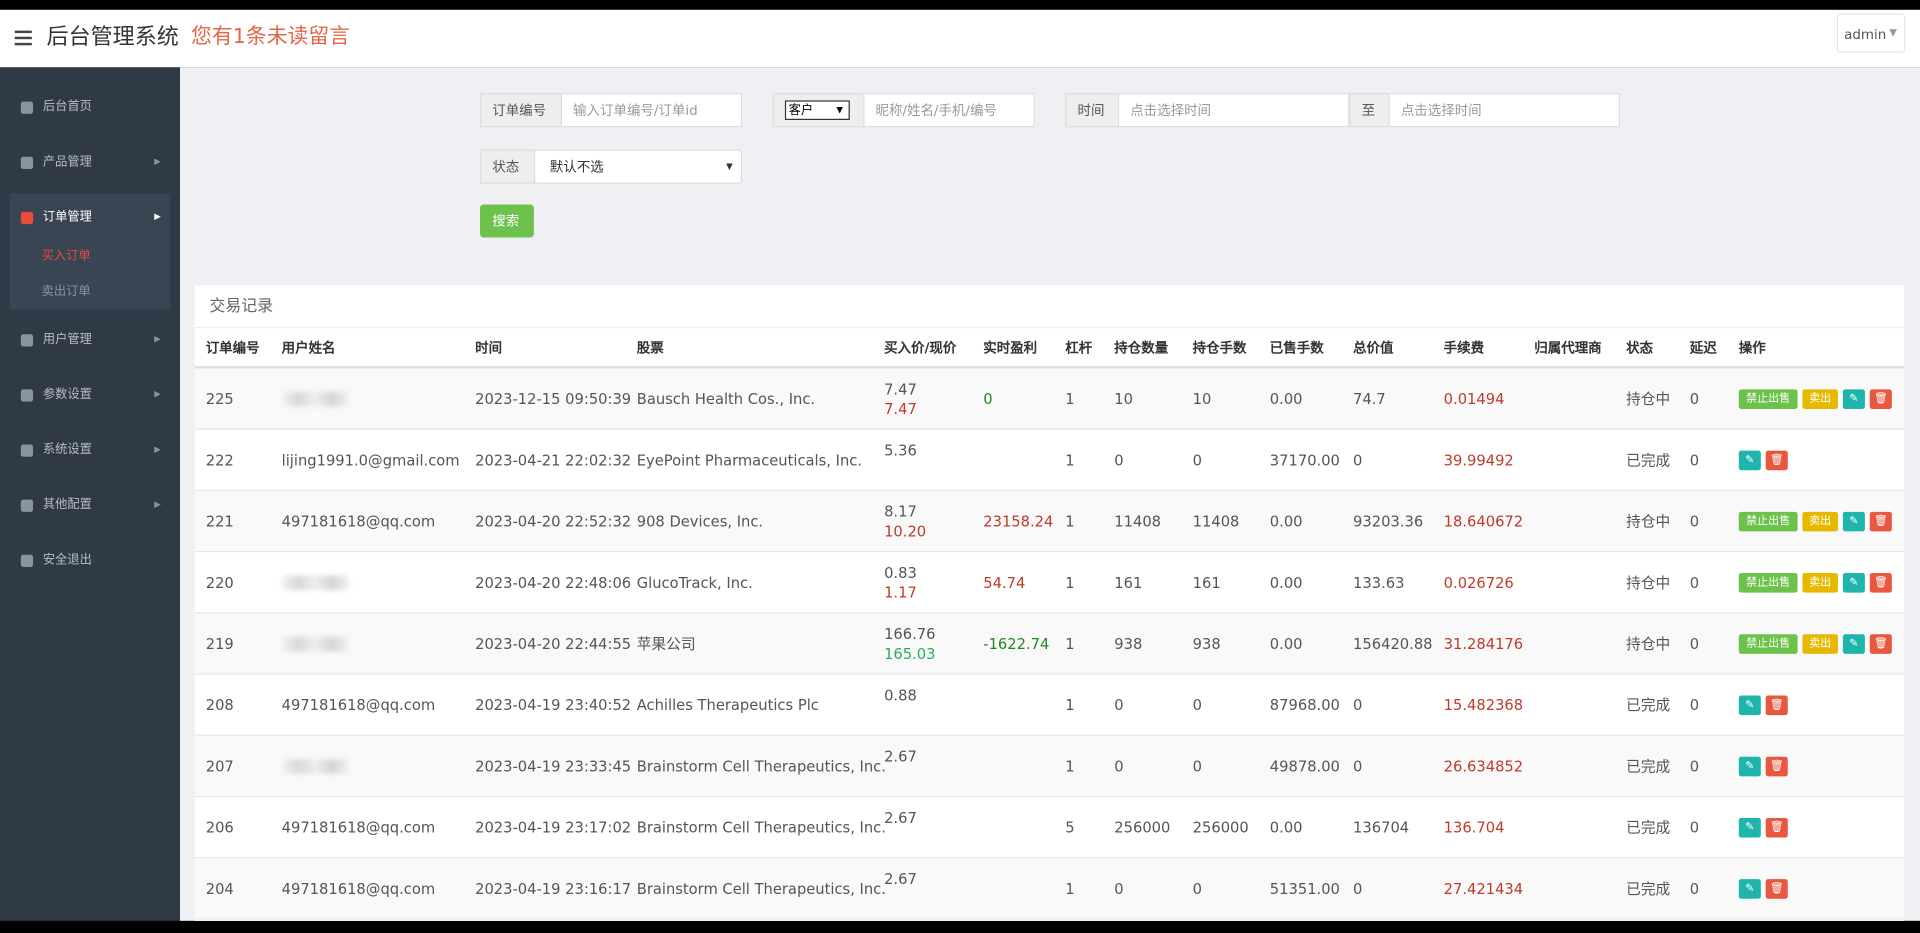 This screenshot has width=1920, height=933. Describe the element at coordinates (67, 217) in the screenshot. I see `menu-item: 订单管理` at that location.